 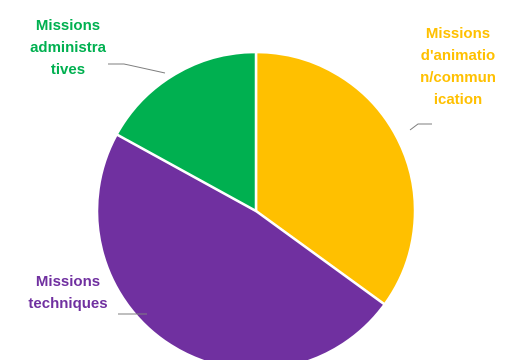 What do you see at coordinates (458, 77) in the screenshot?
I see `label-line: n/commun` at bounding box center [458, 77].